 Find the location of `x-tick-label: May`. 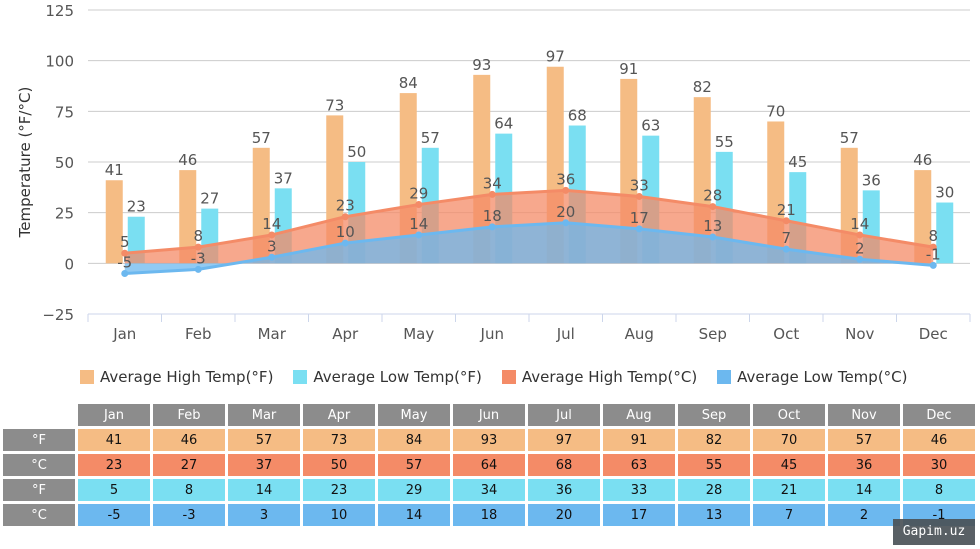

x-tick-label: May is located at coordinates (418, 334).